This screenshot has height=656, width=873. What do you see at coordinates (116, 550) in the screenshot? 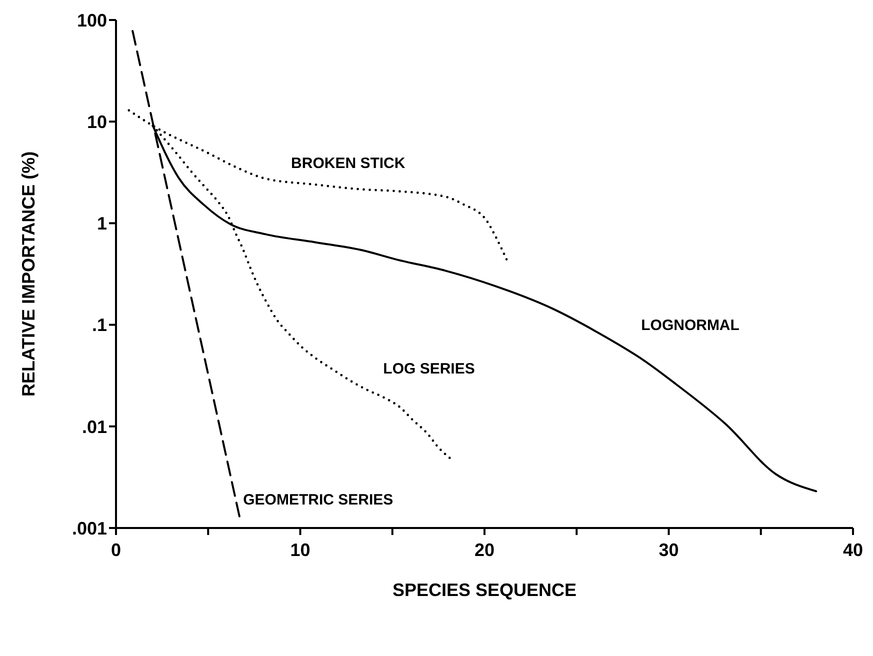
I see `x-tick-label: 0` at bounding box center [116, 550].